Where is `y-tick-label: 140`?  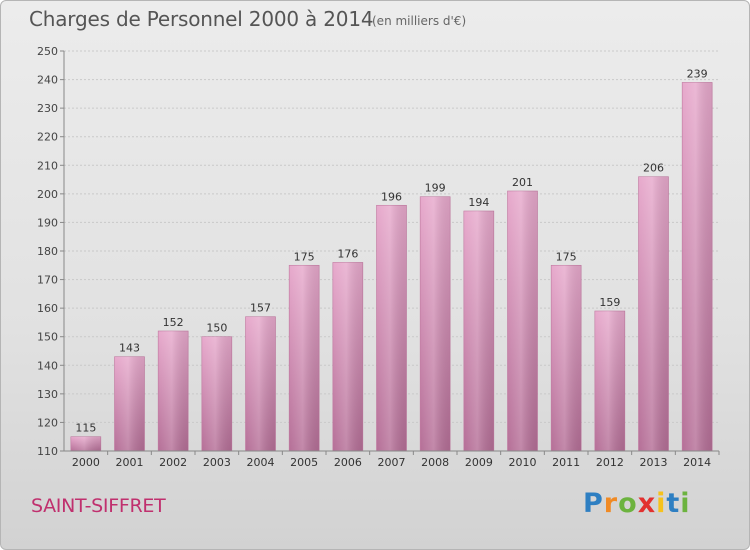
y-tick-label: 140 is located at coordinates (47, 365).